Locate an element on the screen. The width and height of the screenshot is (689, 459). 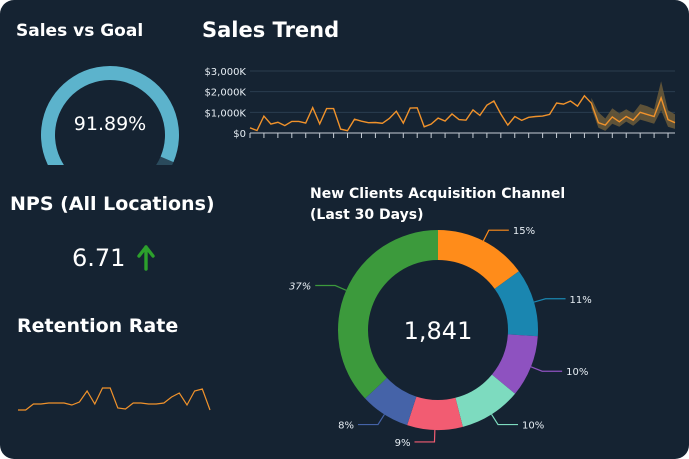
nps-title: NPS (All Locations) is located at coordinates (112, 204).